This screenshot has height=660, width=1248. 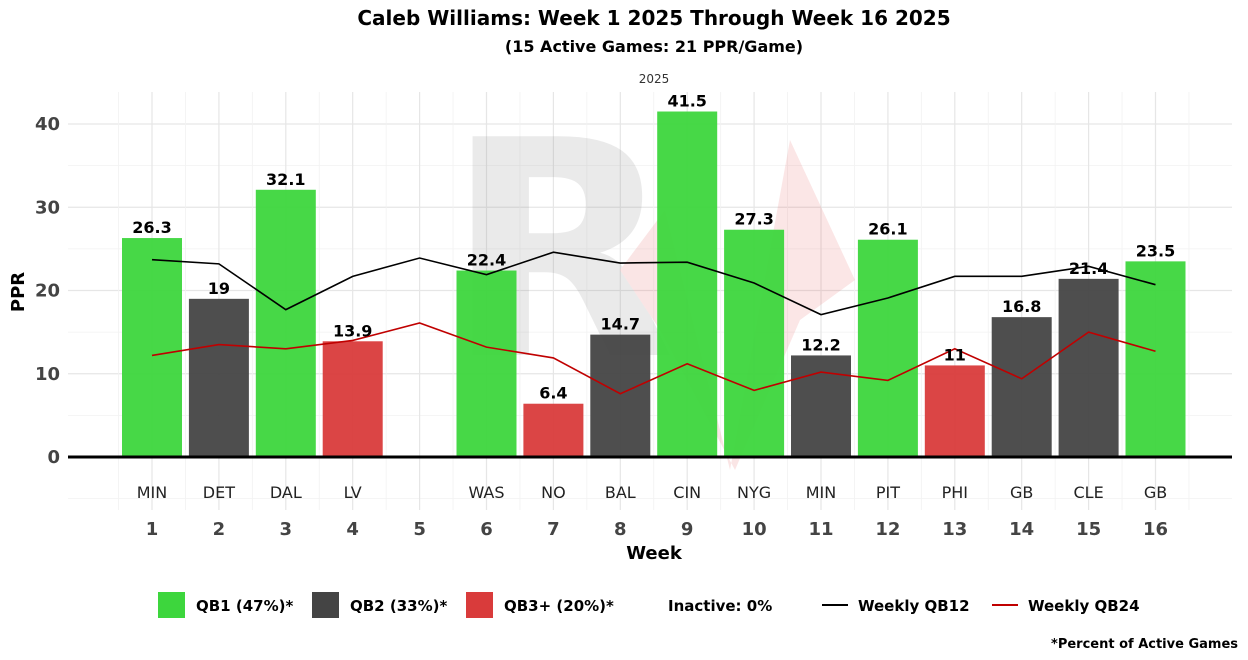 I want to click on x-tick-label: 10, so click(x=754, y=529).